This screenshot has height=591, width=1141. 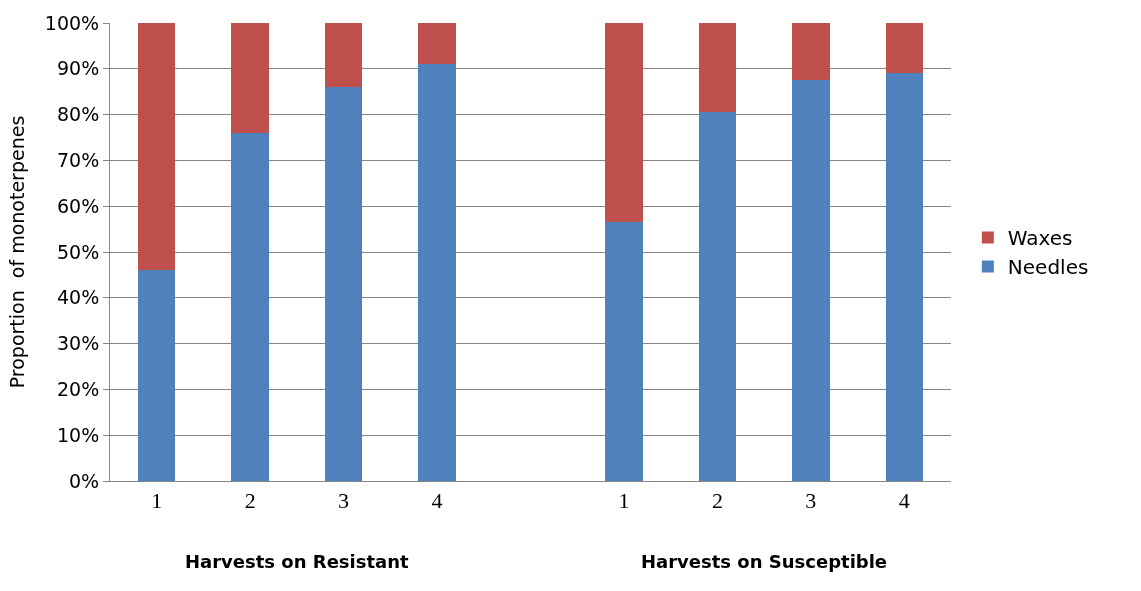 I want to click on y-tick-label: 30%, so click(x=78, y=343).